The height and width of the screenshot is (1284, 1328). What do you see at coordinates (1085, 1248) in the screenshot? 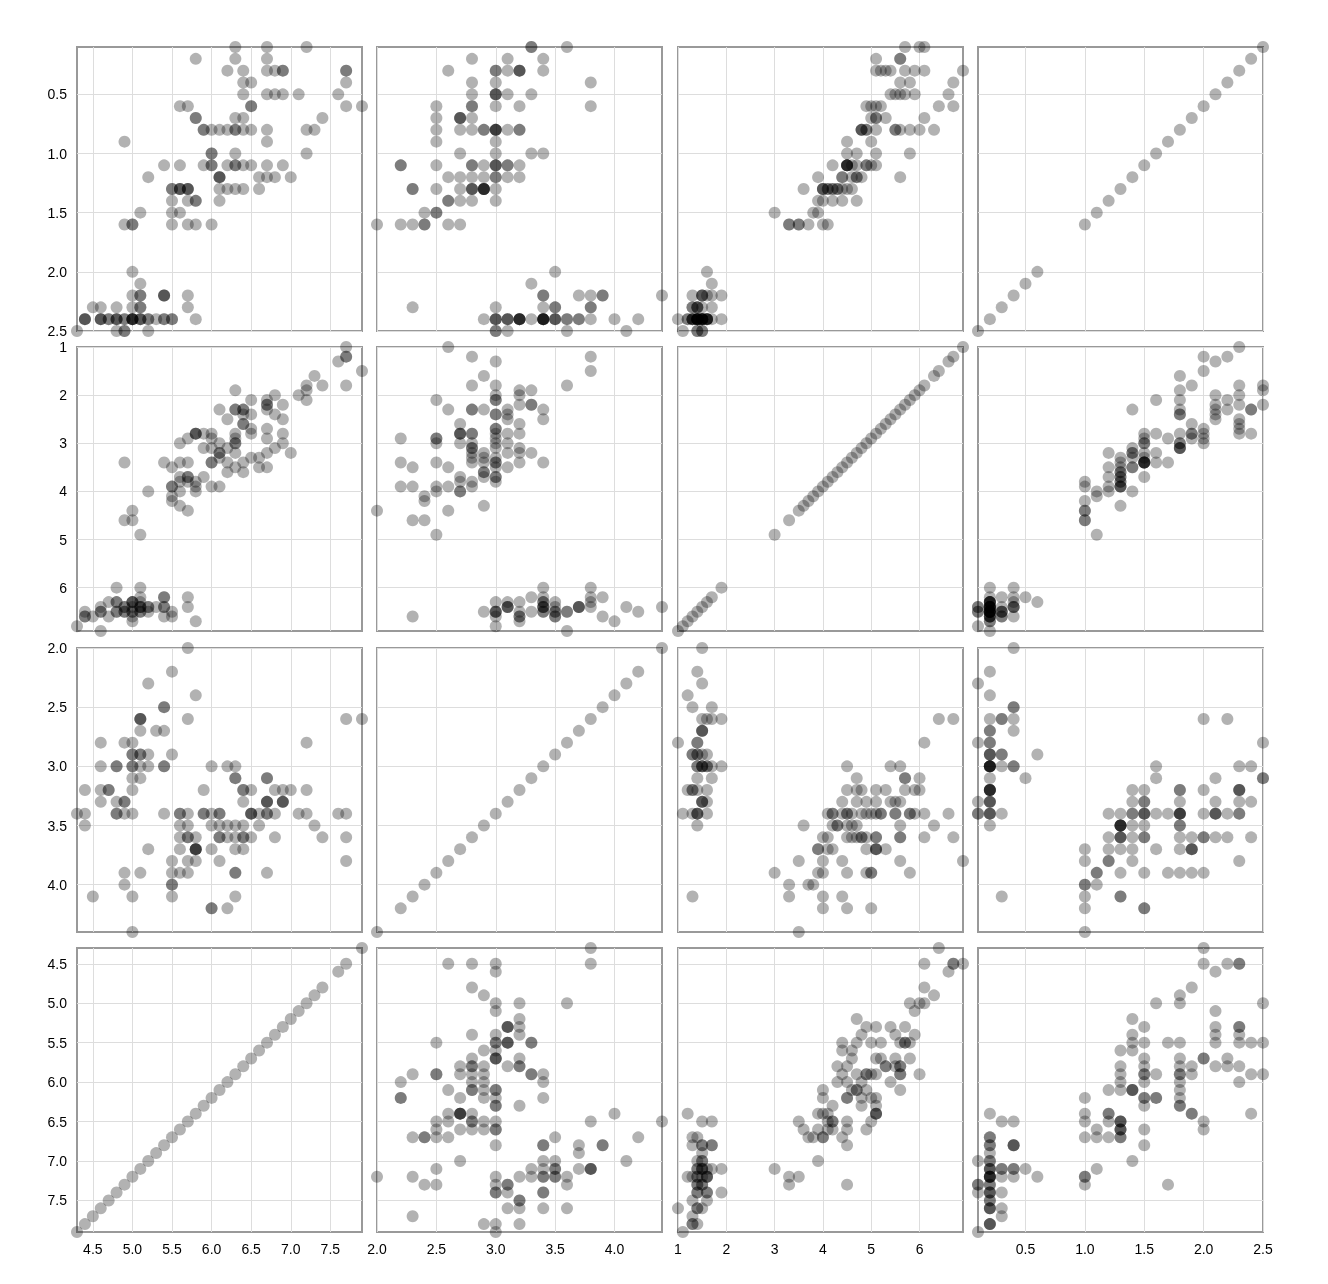
I see `x-tick-label: 1.0` at bounding box center [1085, 1248].